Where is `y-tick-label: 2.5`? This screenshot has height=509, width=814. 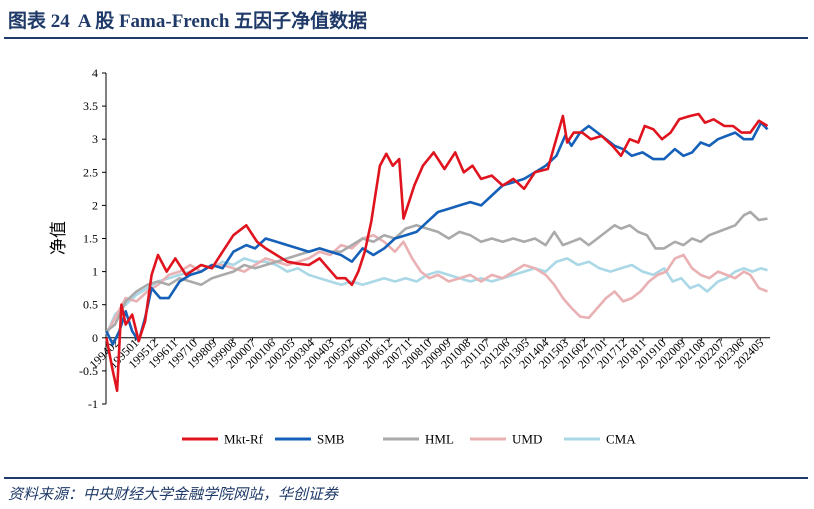
y-tick-label: 2.5 is located at coordinates (90, 172).